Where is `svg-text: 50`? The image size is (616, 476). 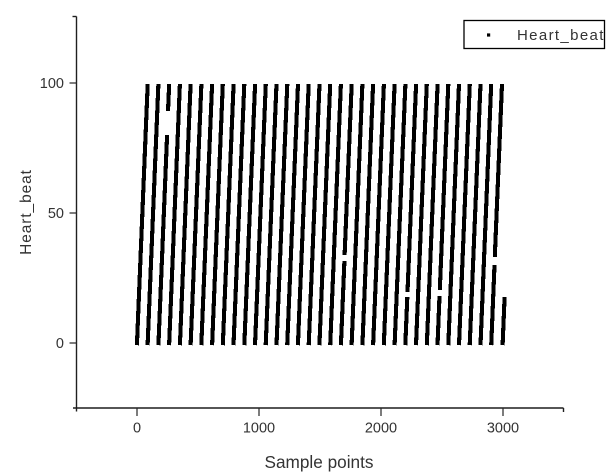 svg-text: 50 is located at coordinates (56, 214).